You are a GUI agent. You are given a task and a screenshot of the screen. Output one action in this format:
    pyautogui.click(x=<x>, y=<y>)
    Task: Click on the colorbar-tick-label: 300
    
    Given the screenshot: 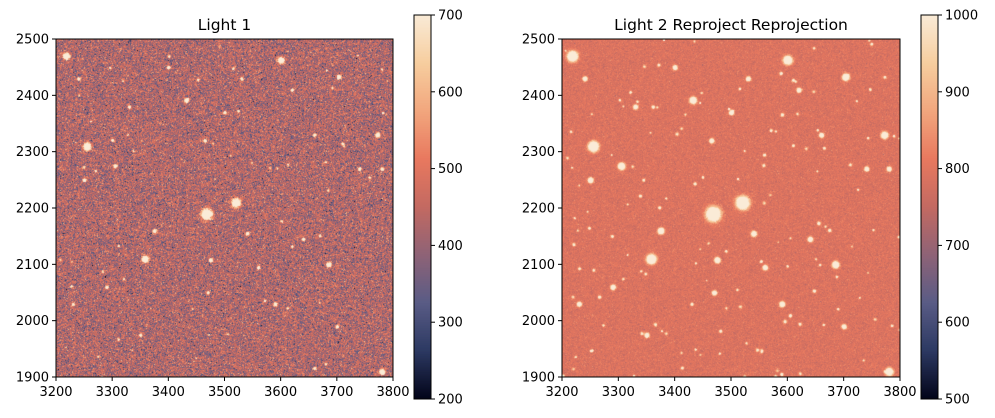 What is the action you would take?
    pyautogui.click(x=450, y=323)
    